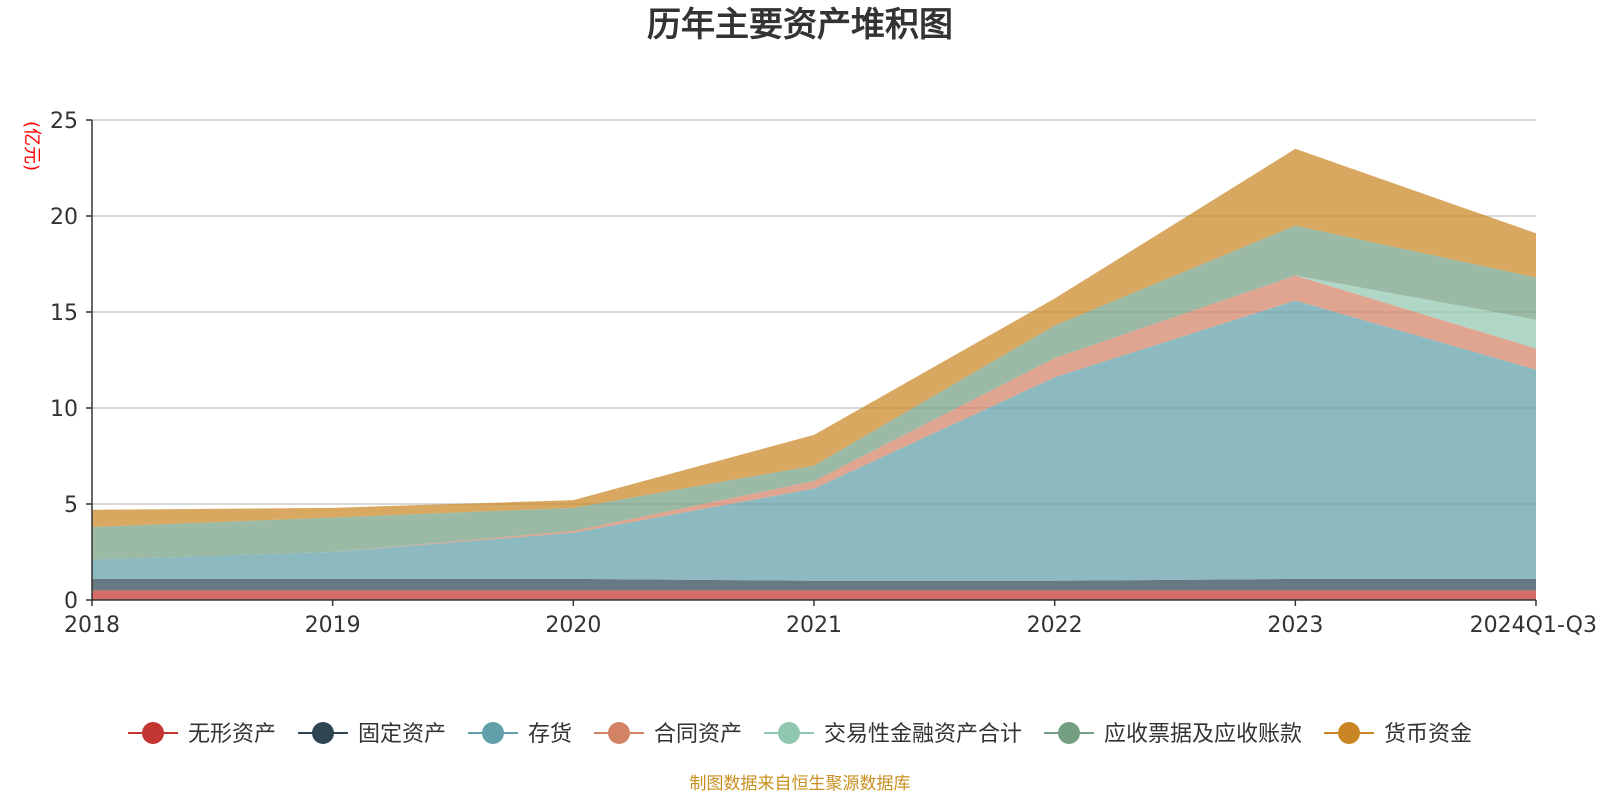 The height and width of the screenshot is (800, 1600). What do you see at coordinates (519, 734) in the screenshot?
I see `legend-item-2: 存货` at bounding box center [519, 734].